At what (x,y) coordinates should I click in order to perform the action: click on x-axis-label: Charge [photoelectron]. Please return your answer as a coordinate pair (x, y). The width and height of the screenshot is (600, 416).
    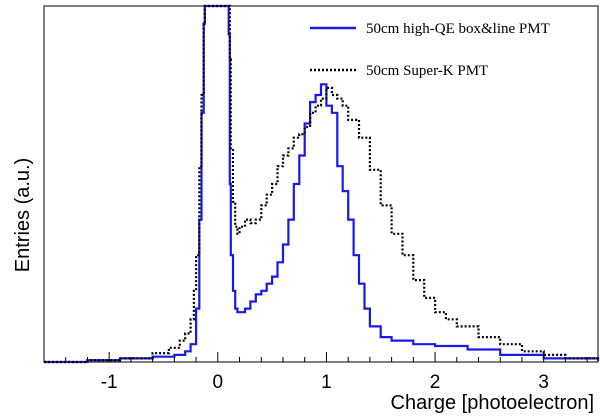
    Looking at the image, I should click on (492, 403).